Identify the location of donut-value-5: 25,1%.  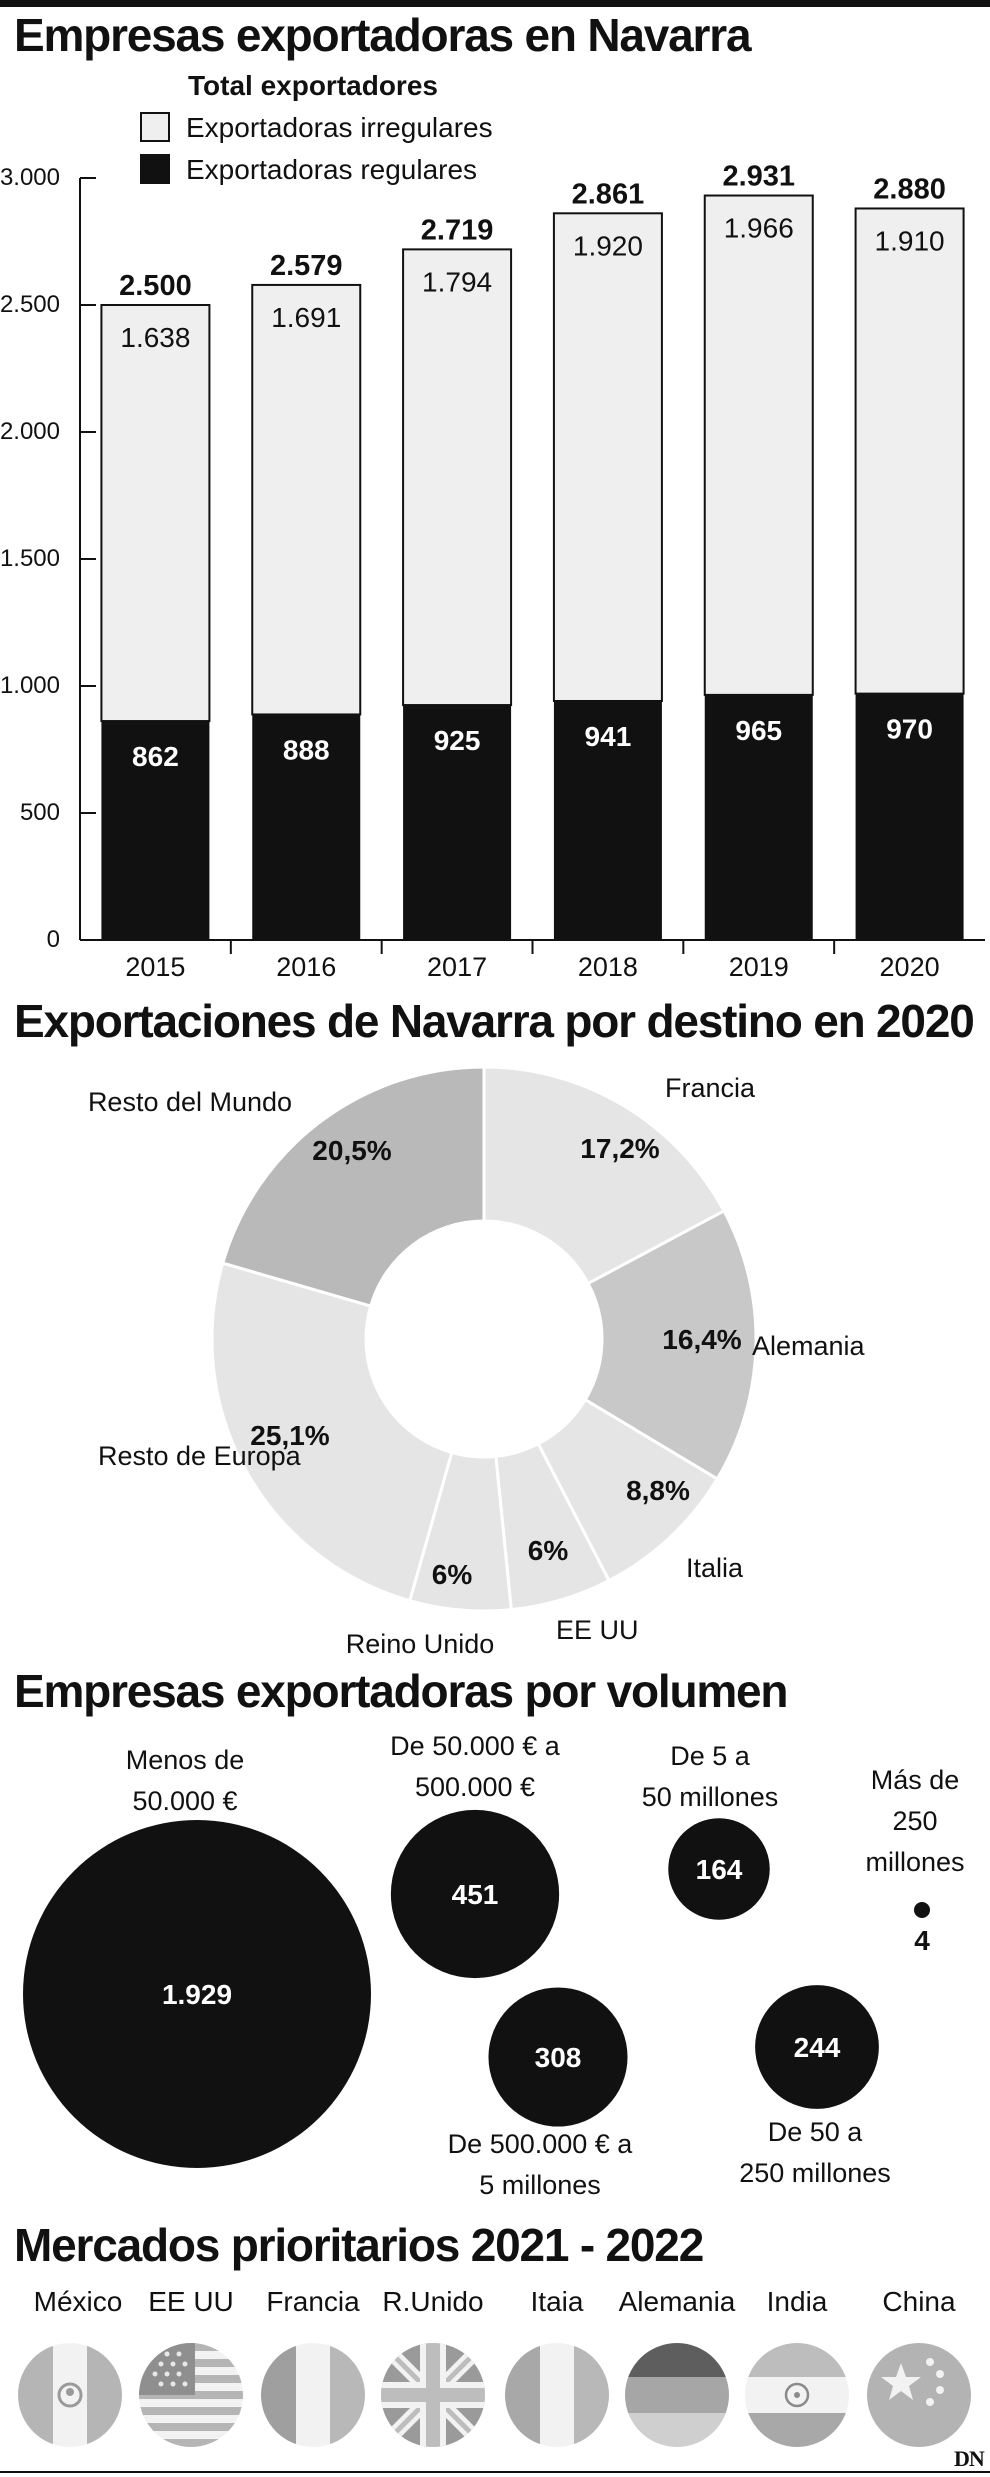
(289, 1435).